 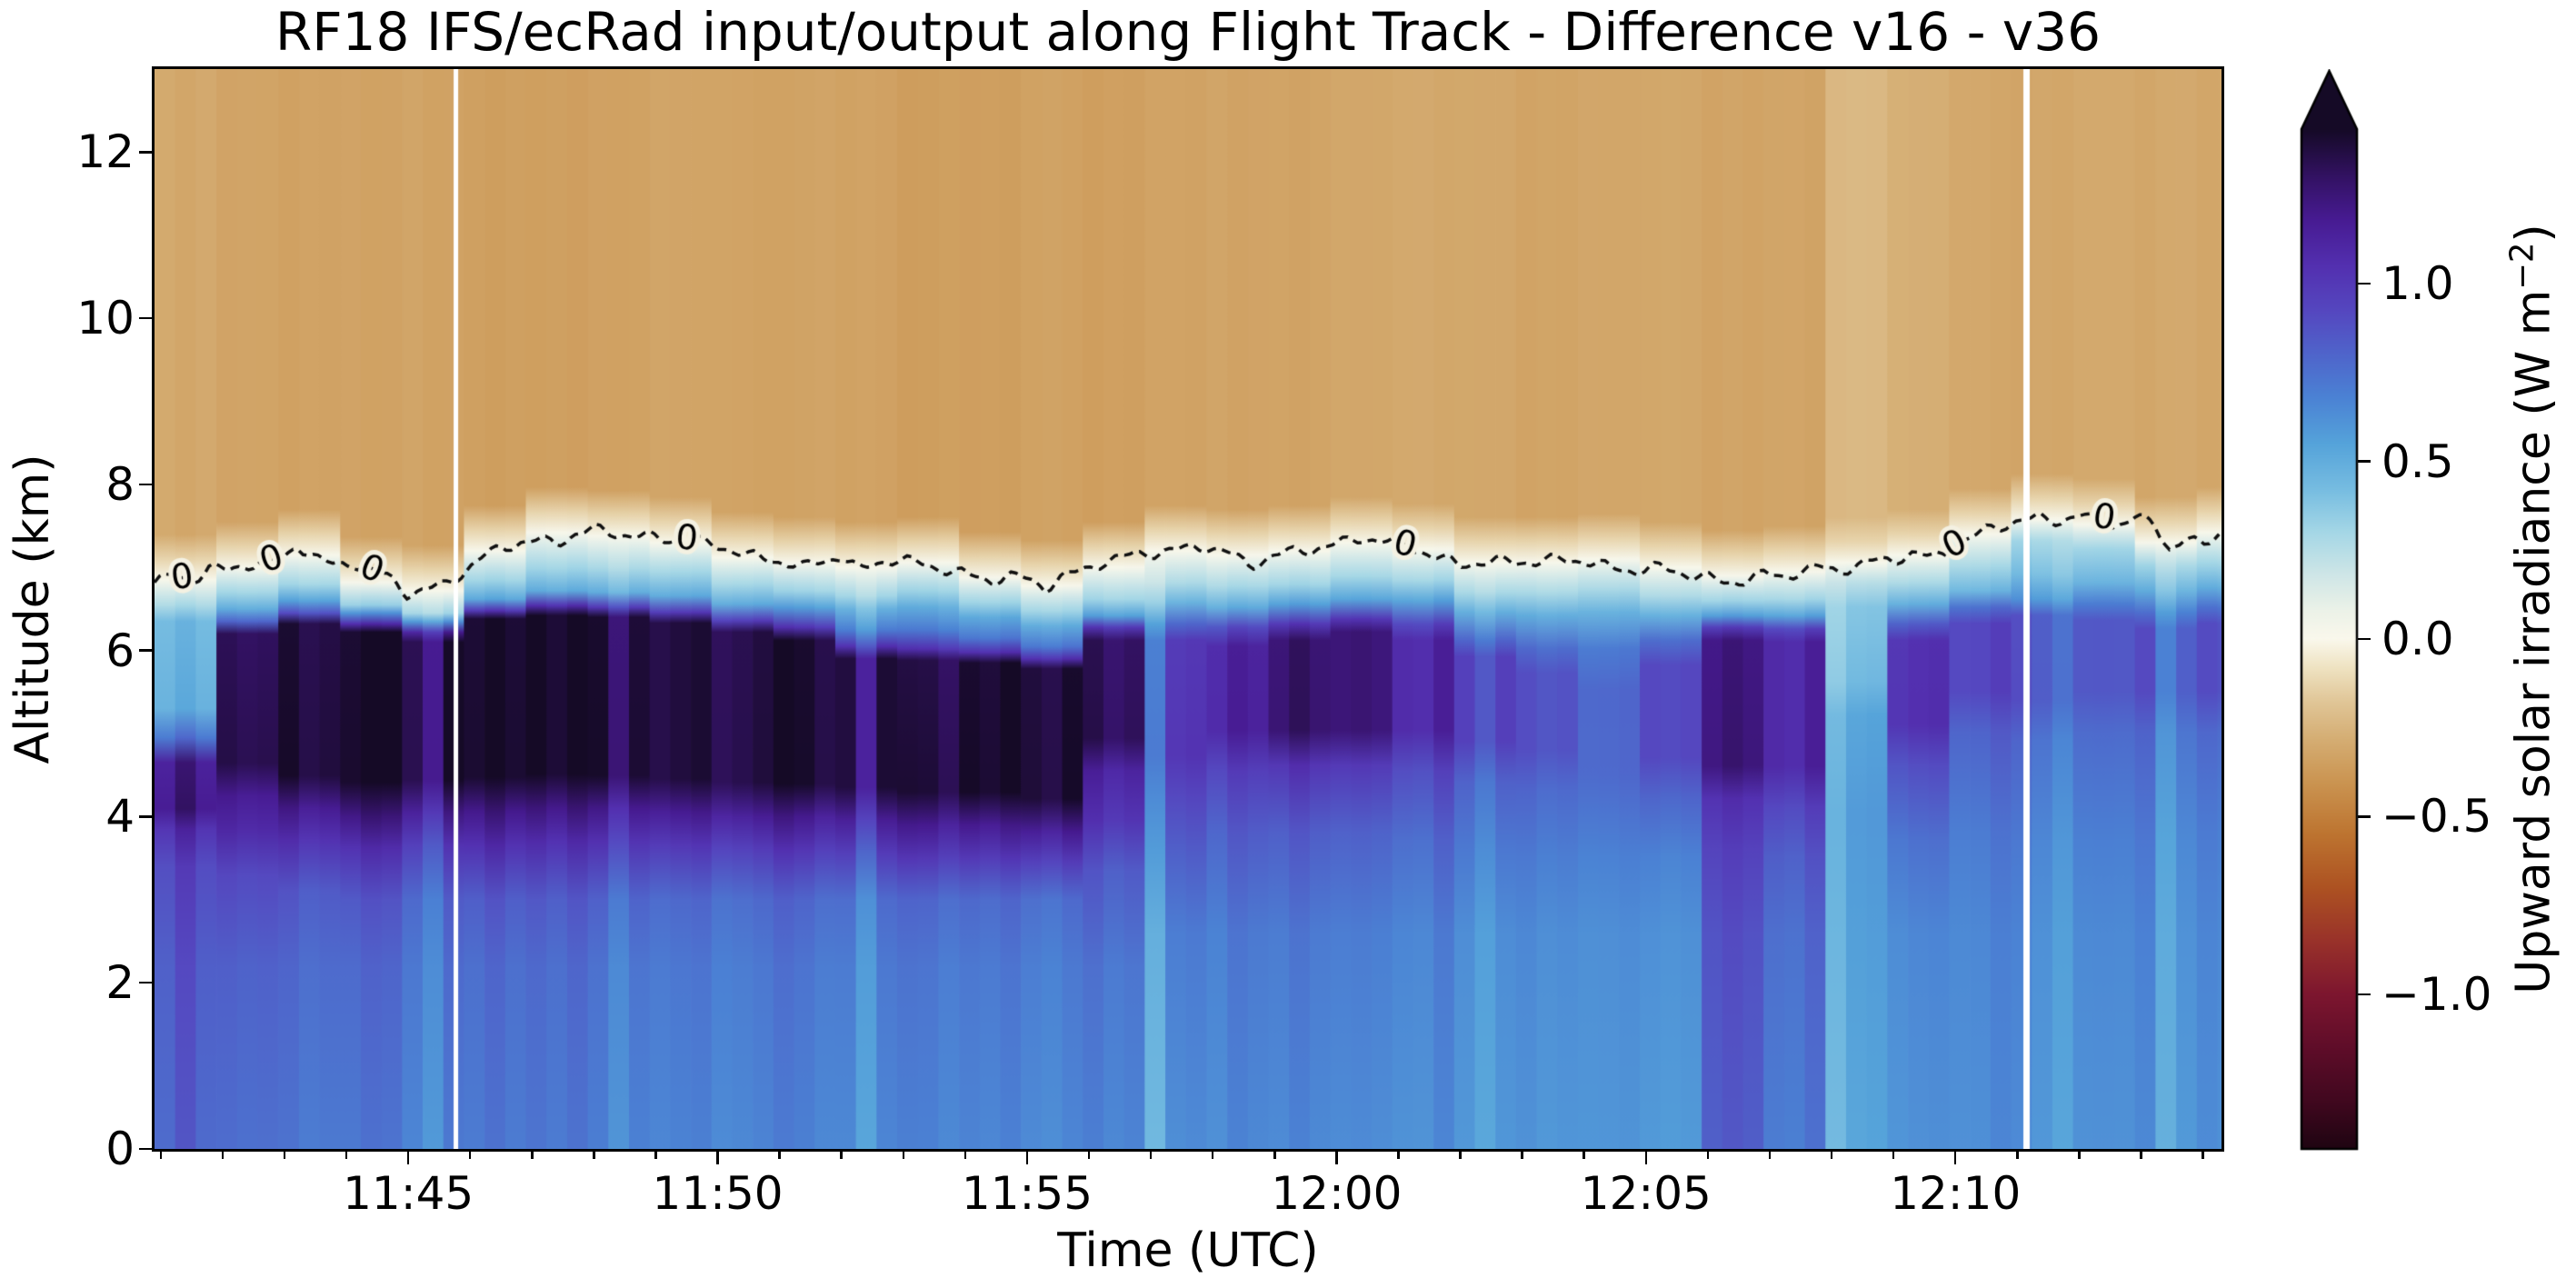 What do you see at coordinates (718, 1193) in the screenshot?
I see `x-tick-label: 11:50` at bounding box center [718, 1193].